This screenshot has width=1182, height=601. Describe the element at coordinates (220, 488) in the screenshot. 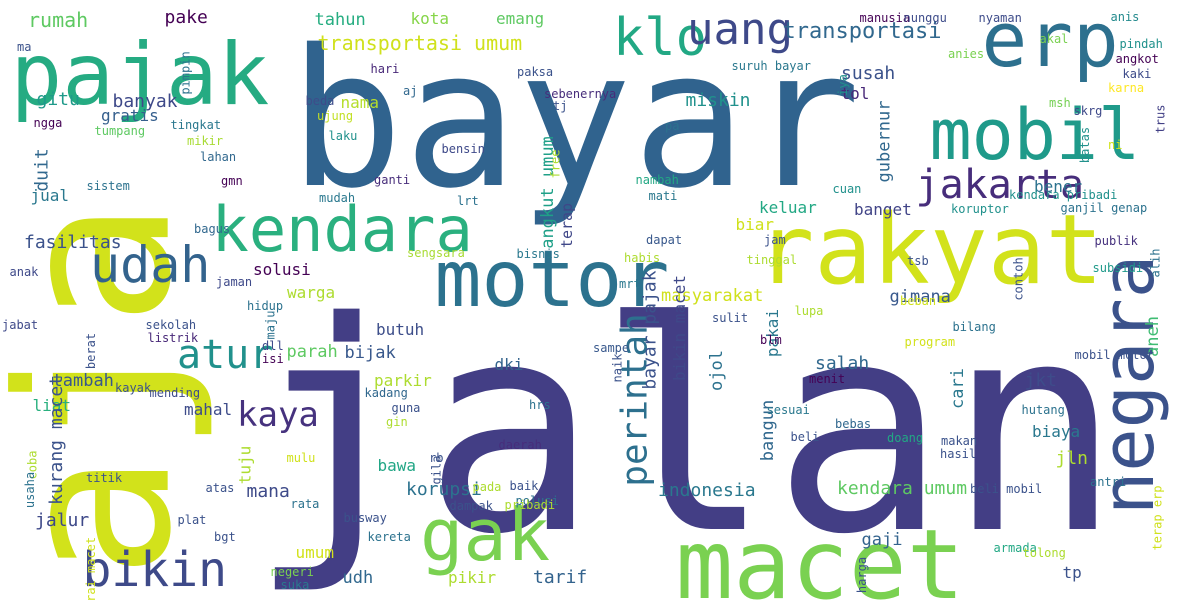

I see `cloud-word-atas: atas` at that location.